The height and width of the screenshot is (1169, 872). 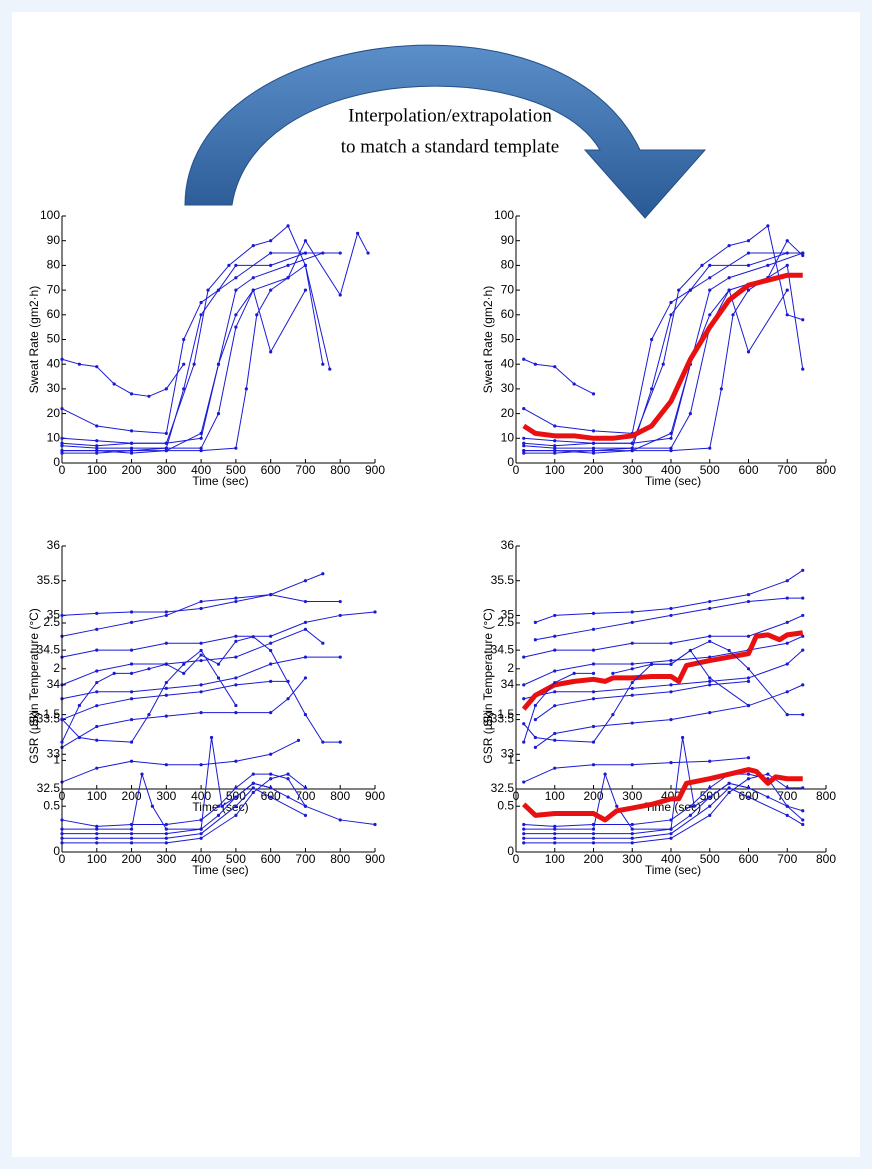 What do you see at coordinates (54, 240) in the screenshot?
I see `y-tick-label: 90` at bounding box center [54, 240].